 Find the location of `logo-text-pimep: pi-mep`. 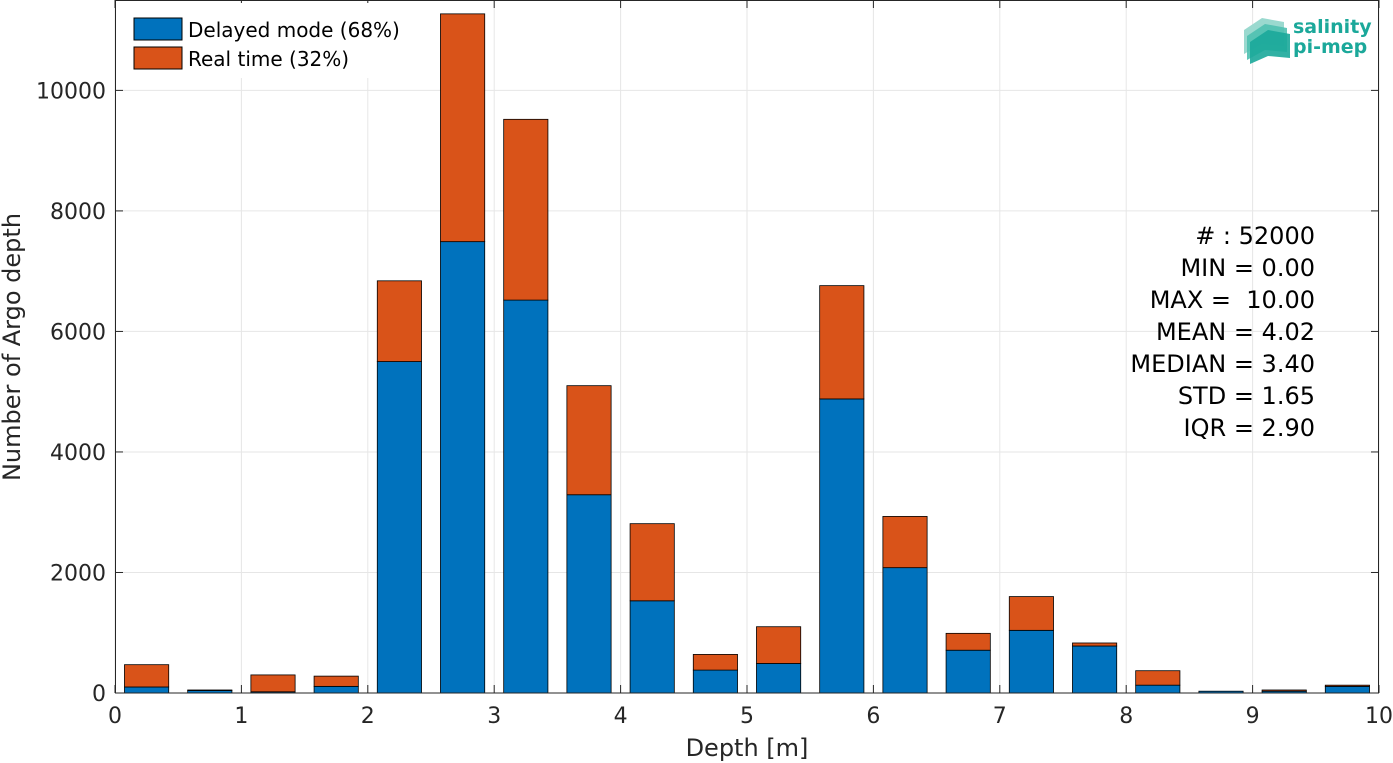

logo-text-pimep: pi-mep is located at coordinates (1330, 47).